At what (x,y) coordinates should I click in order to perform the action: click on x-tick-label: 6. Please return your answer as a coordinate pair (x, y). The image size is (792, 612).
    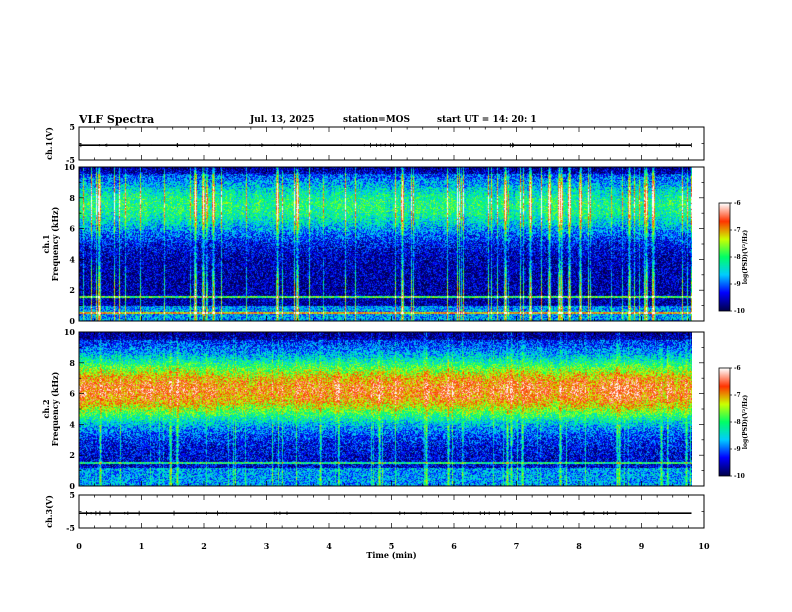
    Looking at the image, I should click on (454, 546).